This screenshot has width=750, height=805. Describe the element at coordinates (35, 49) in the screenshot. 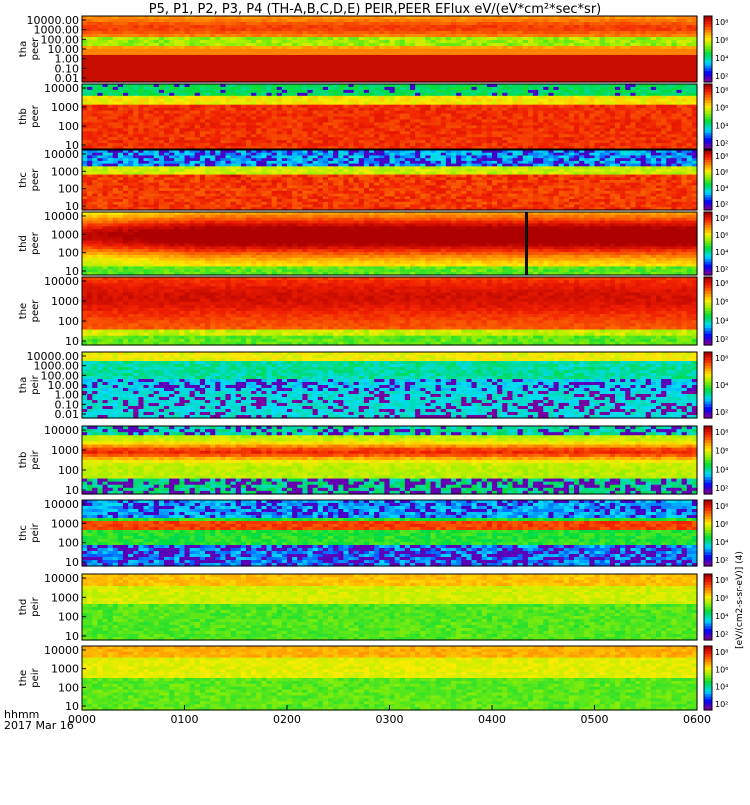

I see `panel-ylabel: peer` at that location.